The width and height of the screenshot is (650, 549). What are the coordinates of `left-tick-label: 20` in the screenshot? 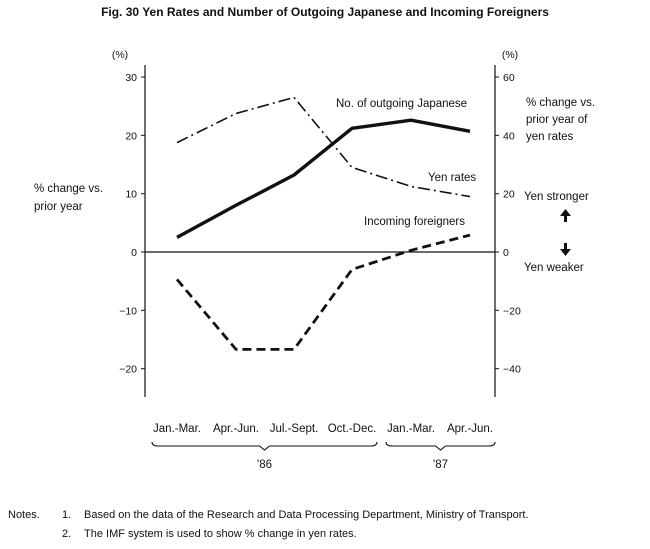 It's located at (131, 136).